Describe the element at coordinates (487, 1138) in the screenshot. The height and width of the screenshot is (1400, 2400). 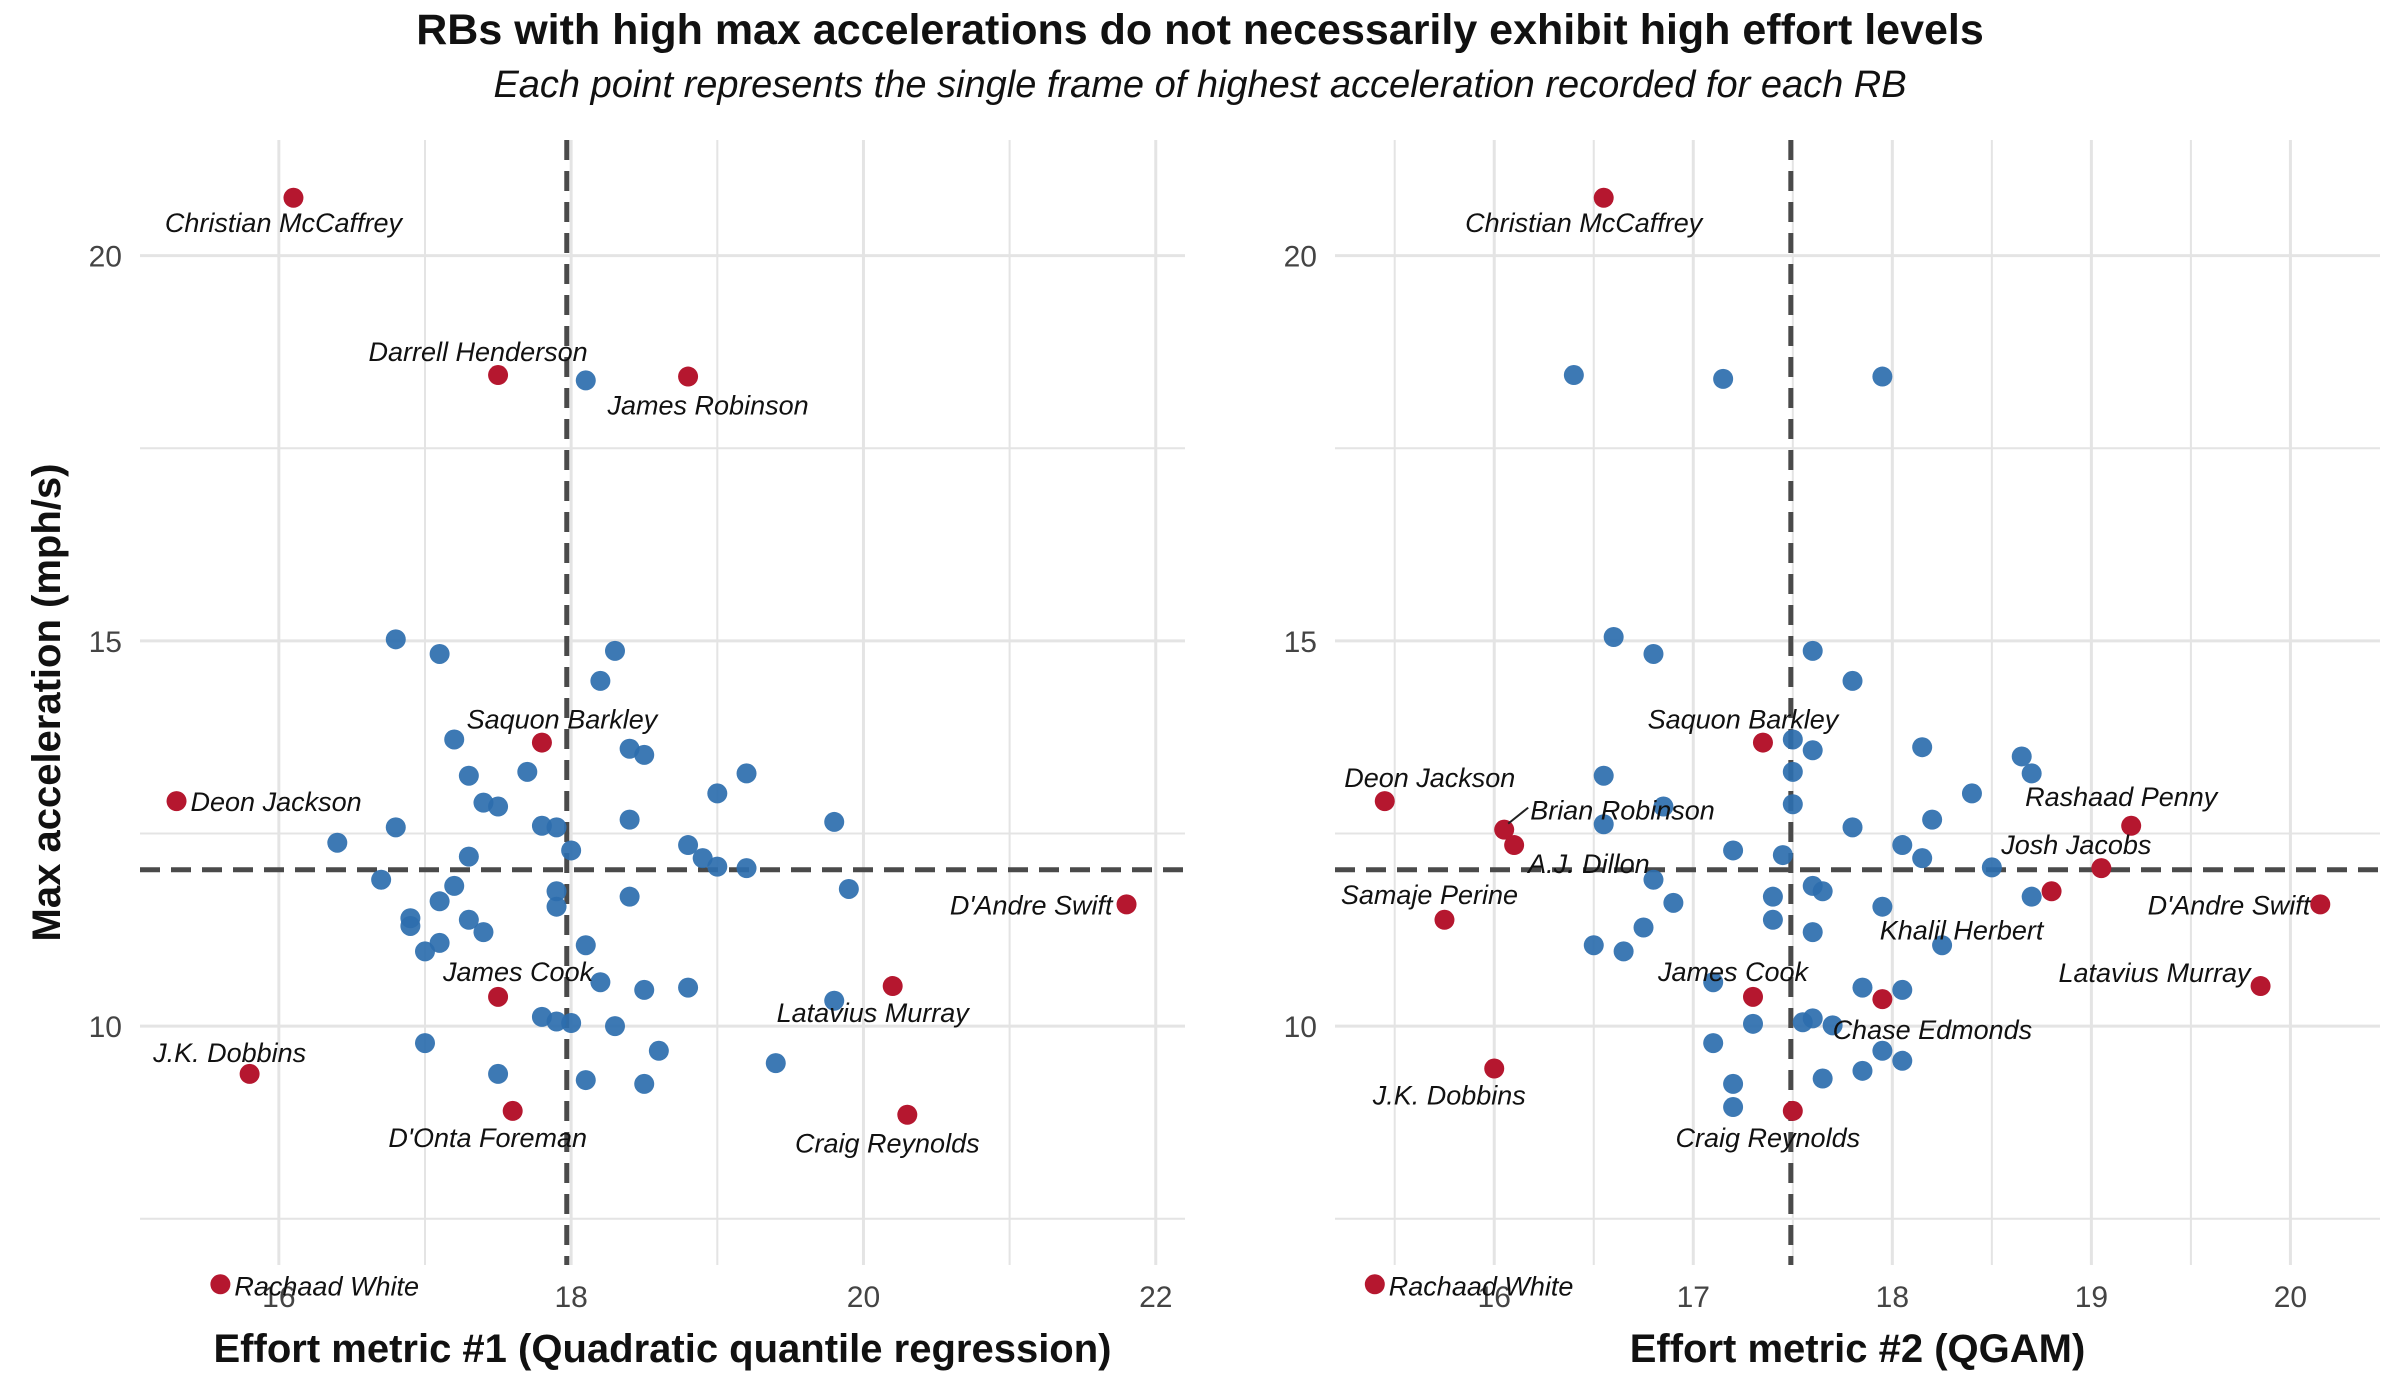
I see `point-label: D'Onta Foreman` at that location.